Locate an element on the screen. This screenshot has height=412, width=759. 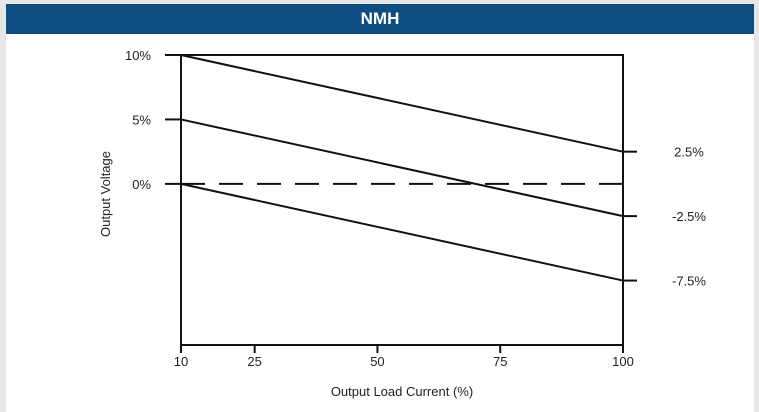
y-tick-label-right: -7.5% is located at coordinates (689, 281).